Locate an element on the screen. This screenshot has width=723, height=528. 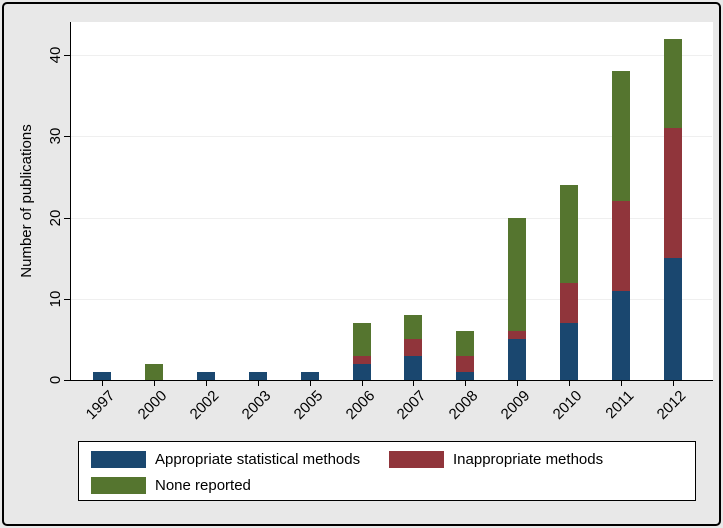
bar-segment-2000 is located at coordinates (154, 372).